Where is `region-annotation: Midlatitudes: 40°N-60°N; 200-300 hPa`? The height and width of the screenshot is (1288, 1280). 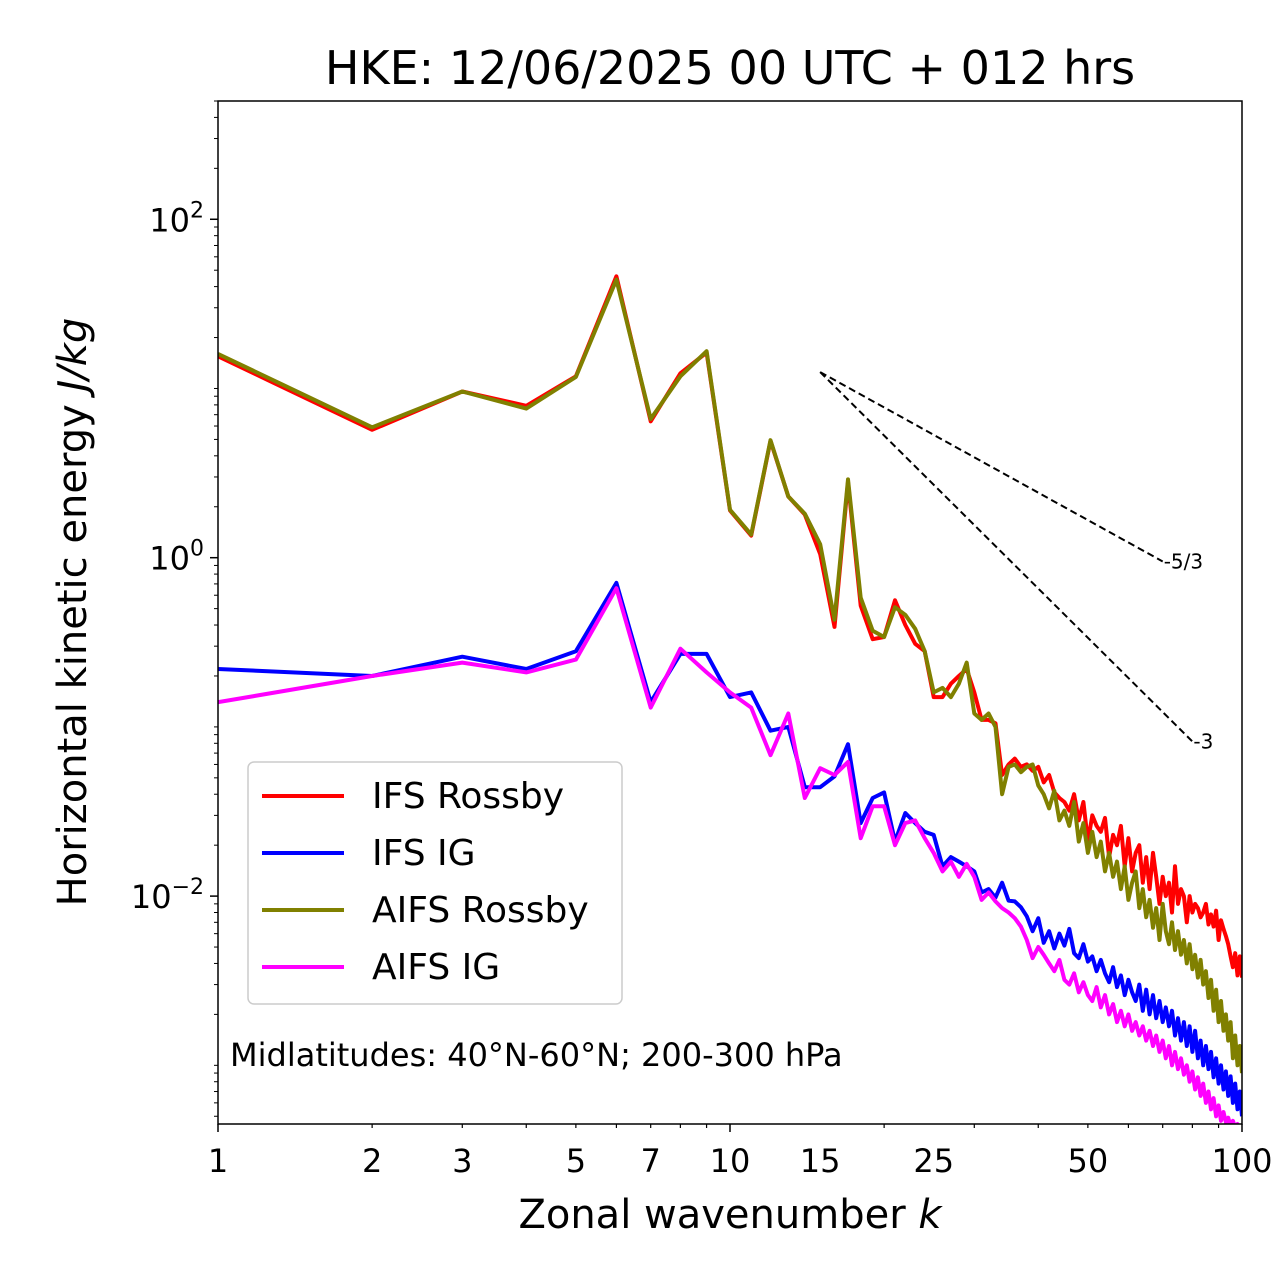 region-annotation: Midlatitudes: 40°N-60°N; 200-300 hPa is located at coordinates (536, 1055).